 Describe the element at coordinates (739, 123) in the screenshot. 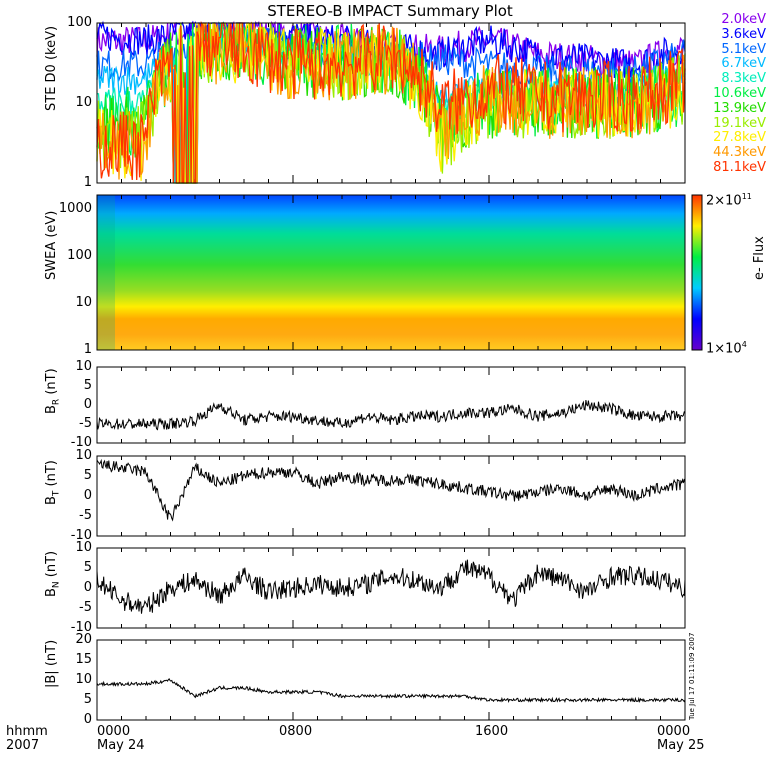

I see `legend-entry: 19.1keV` at that location.